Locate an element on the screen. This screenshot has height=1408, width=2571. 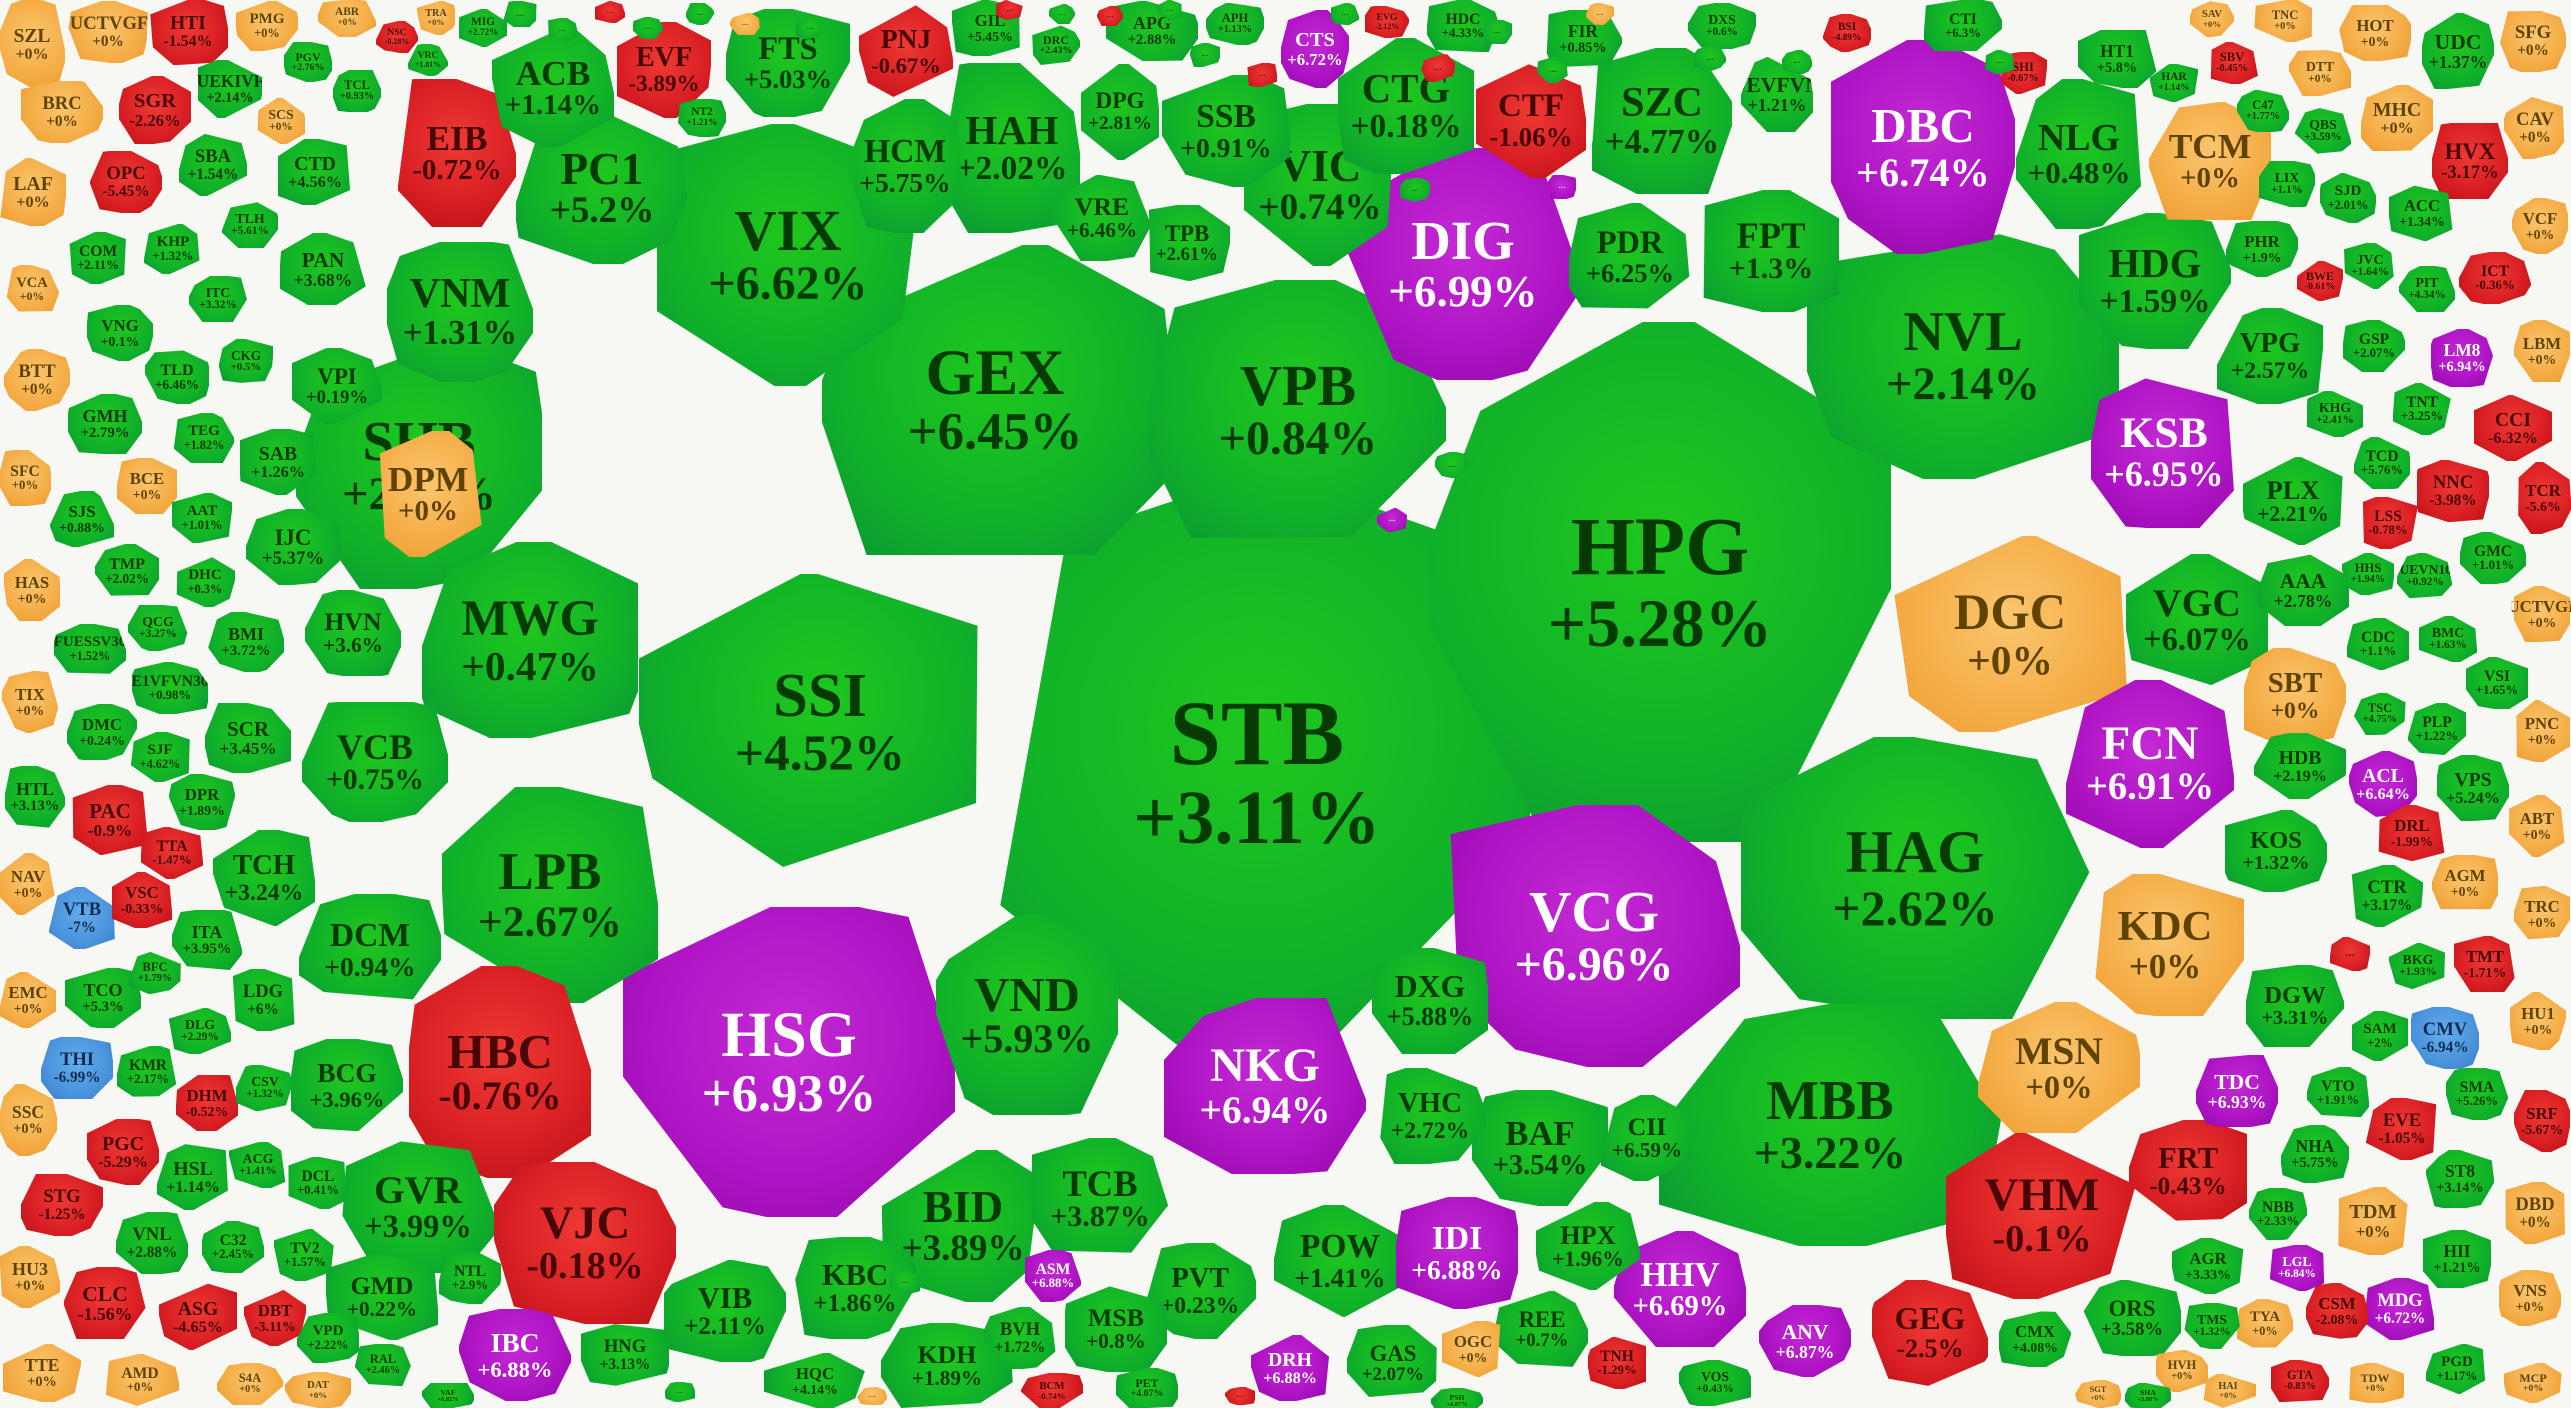
stock-cell-dpg: DPG +2.81% is located at coordinates (1120, 112).